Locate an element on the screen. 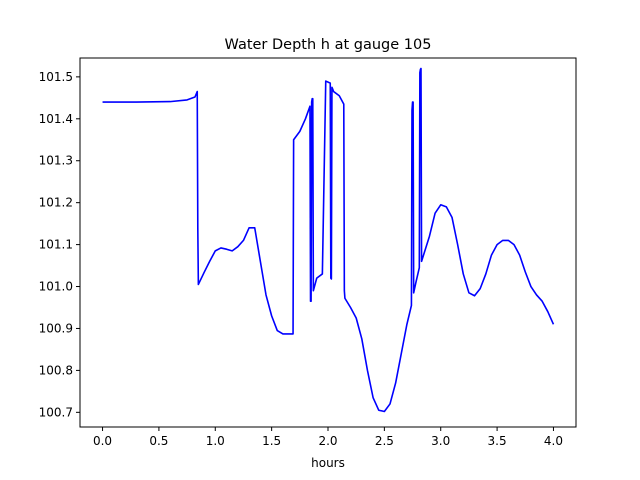 Image resolution: width=640 pixels, height=480 pixels. y-tick-label: 100.8 is located at coordinates (56, 370).